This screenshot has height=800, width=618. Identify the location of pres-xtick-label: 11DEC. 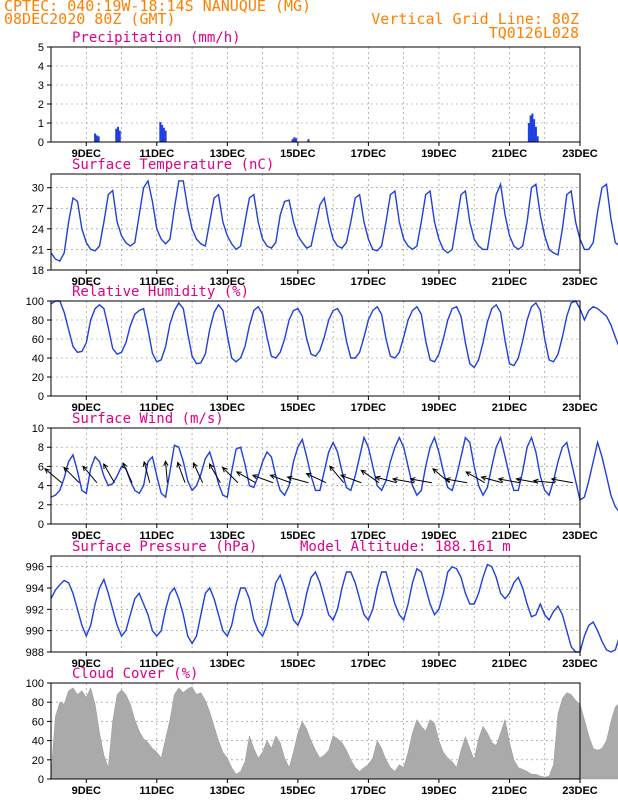
(156, 664).